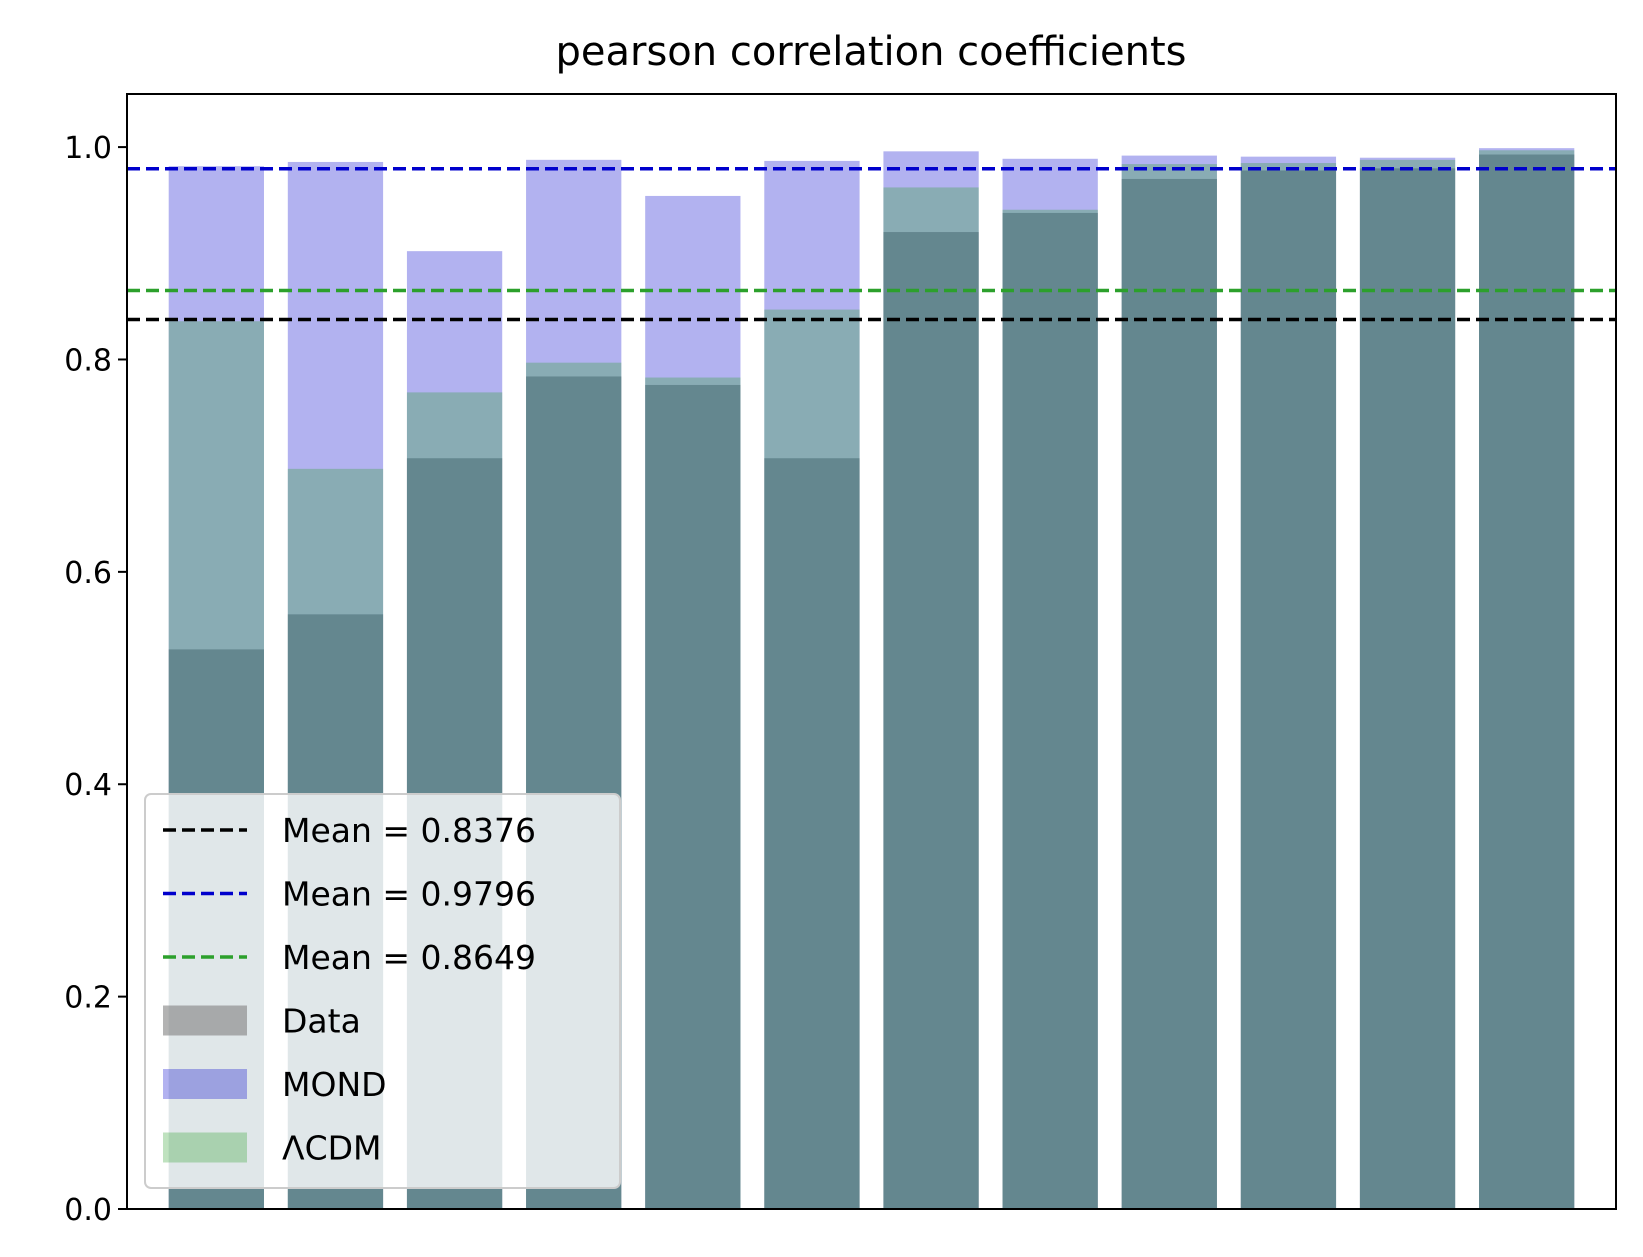  I want to click on legend-swatch-mond, so click(205, 1084).